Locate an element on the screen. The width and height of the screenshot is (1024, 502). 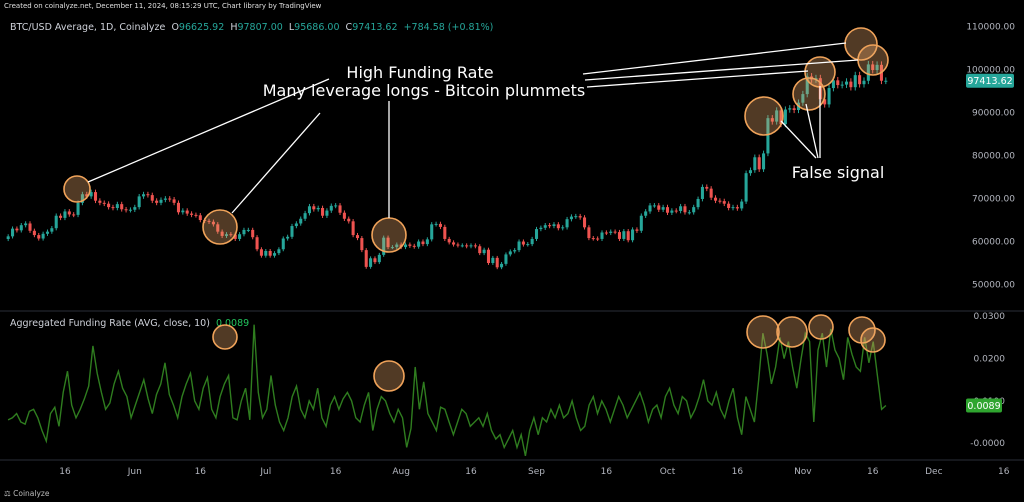
x-tick-label: Aug is located at coordinates (401, 472).